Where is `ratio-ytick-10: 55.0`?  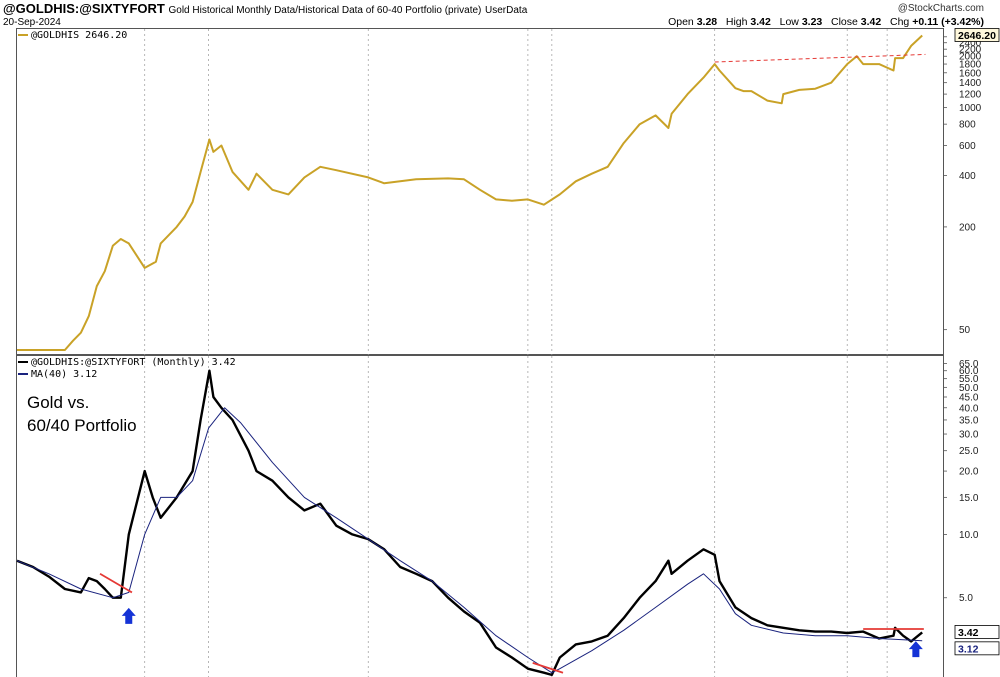
ratio-ytick-10: 55.0 is located at coordinates (969, 379).